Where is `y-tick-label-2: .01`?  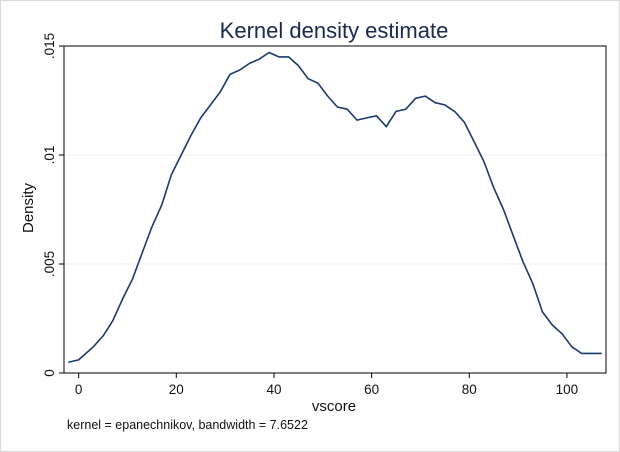
y-tick-label-2: .01 is located at coordinates (49, 155).